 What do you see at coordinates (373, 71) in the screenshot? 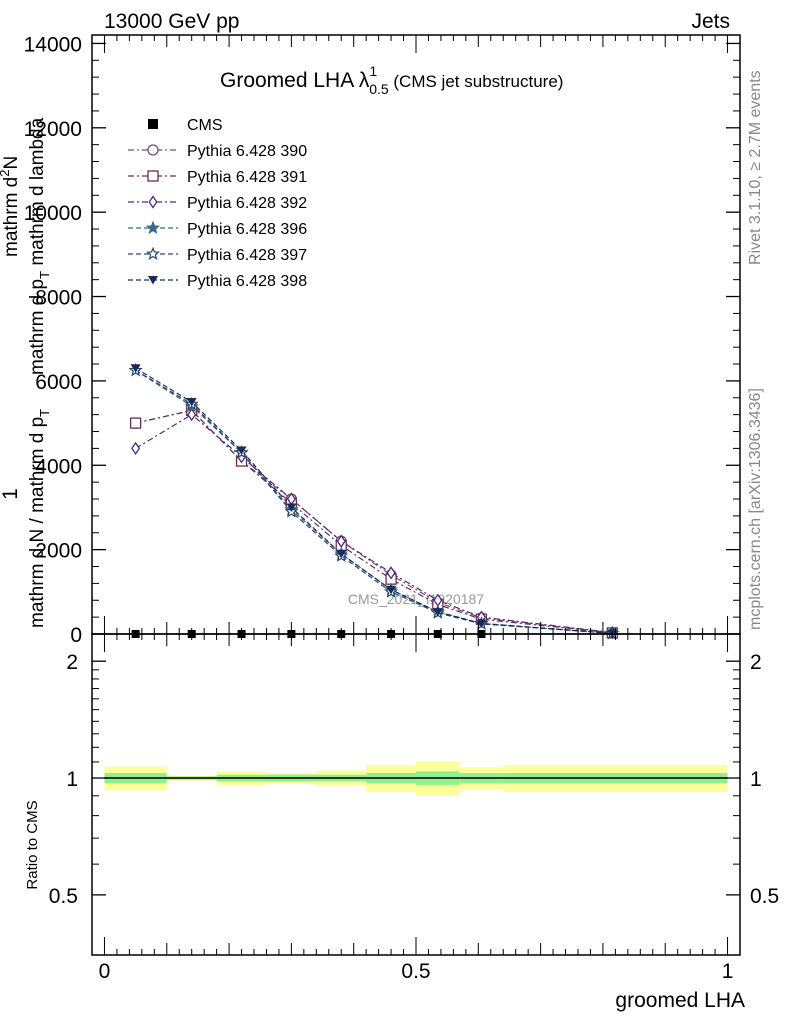
I see `plot-title-superscript: 1` at bounding box center [373, 71].